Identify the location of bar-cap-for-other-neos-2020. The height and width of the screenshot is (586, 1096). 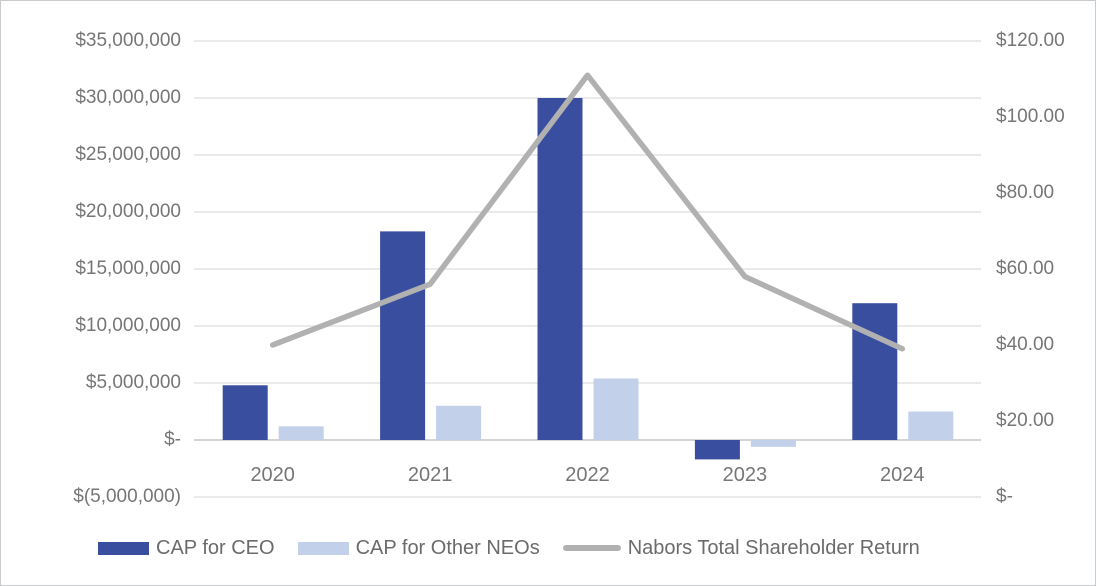
(301, 433).